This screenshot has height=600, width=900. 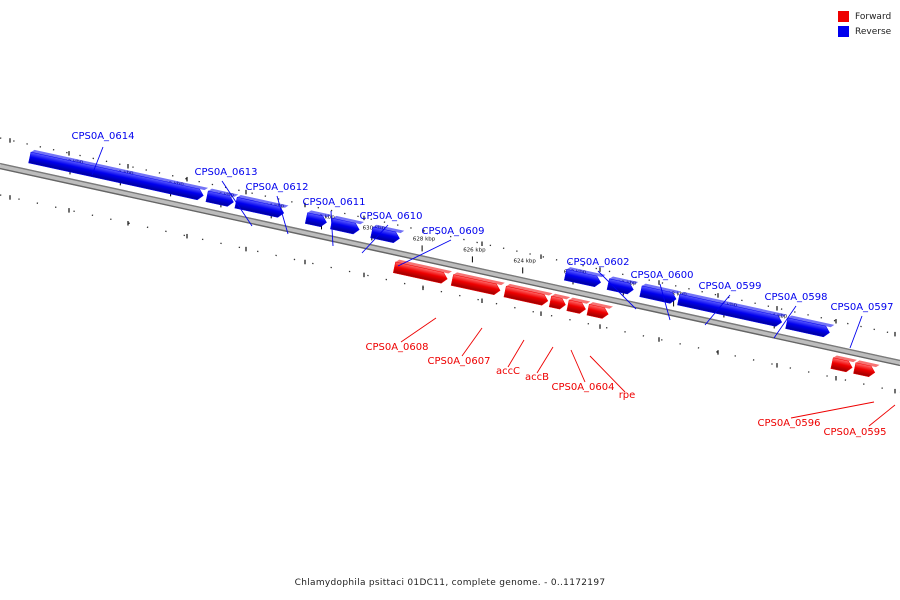 I want to click on gene-label: rpe, so click(x=627, y=395).